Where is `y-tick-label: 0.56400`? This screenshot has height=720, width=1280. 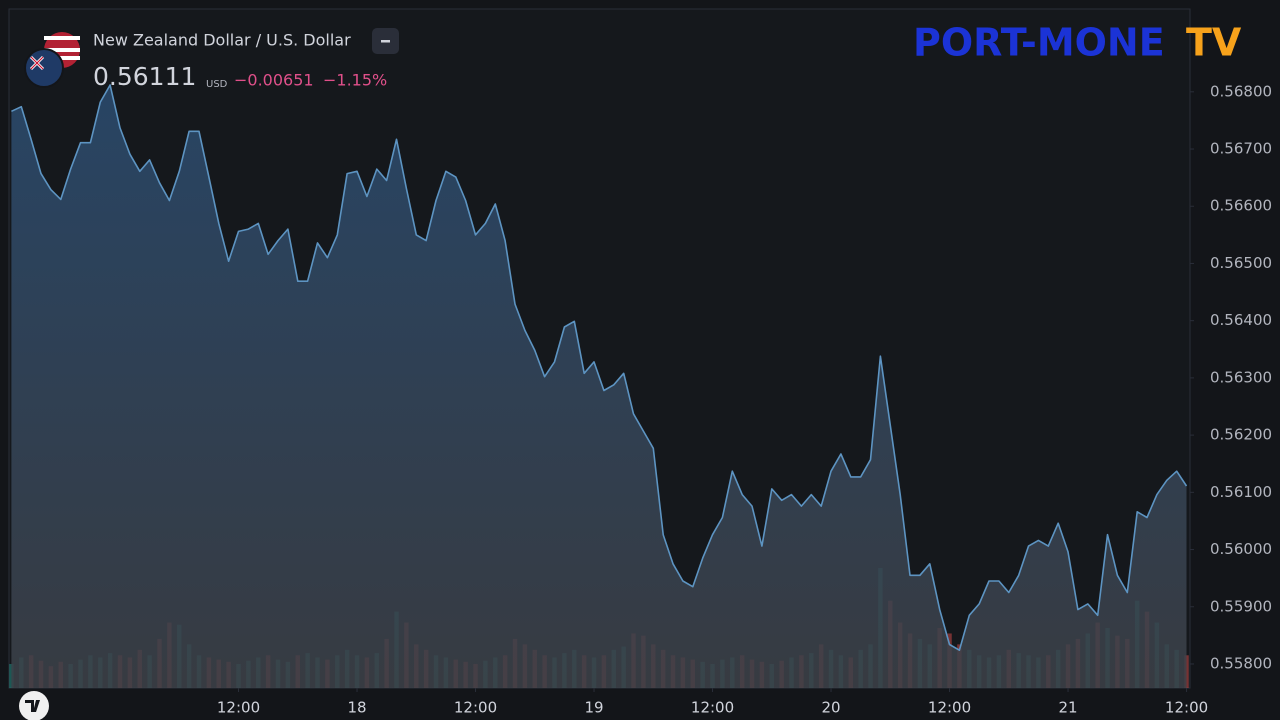 y-tick-label: 0.56400 is located at coordinates (1241, 320).